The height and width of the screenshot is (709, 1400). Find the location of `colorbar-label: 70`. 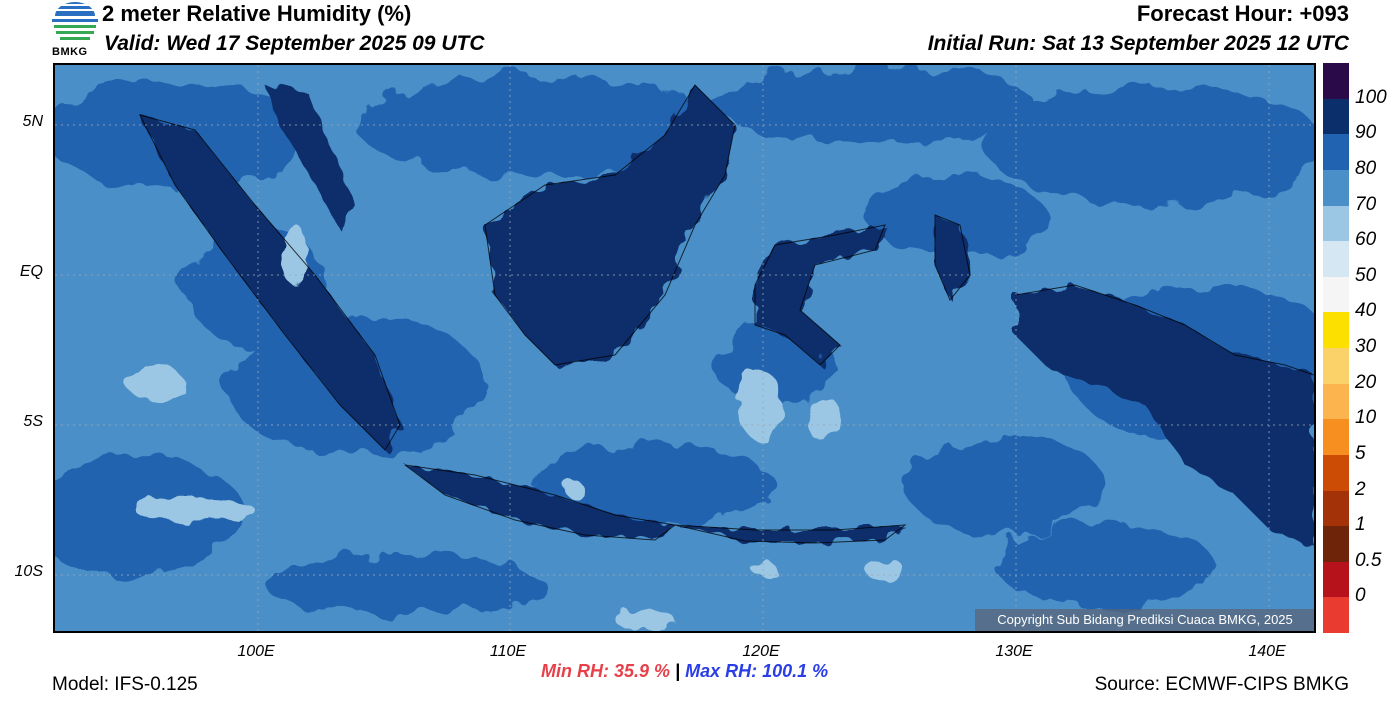

colorbar-label: 70 is located at coordinates (1366, 204).